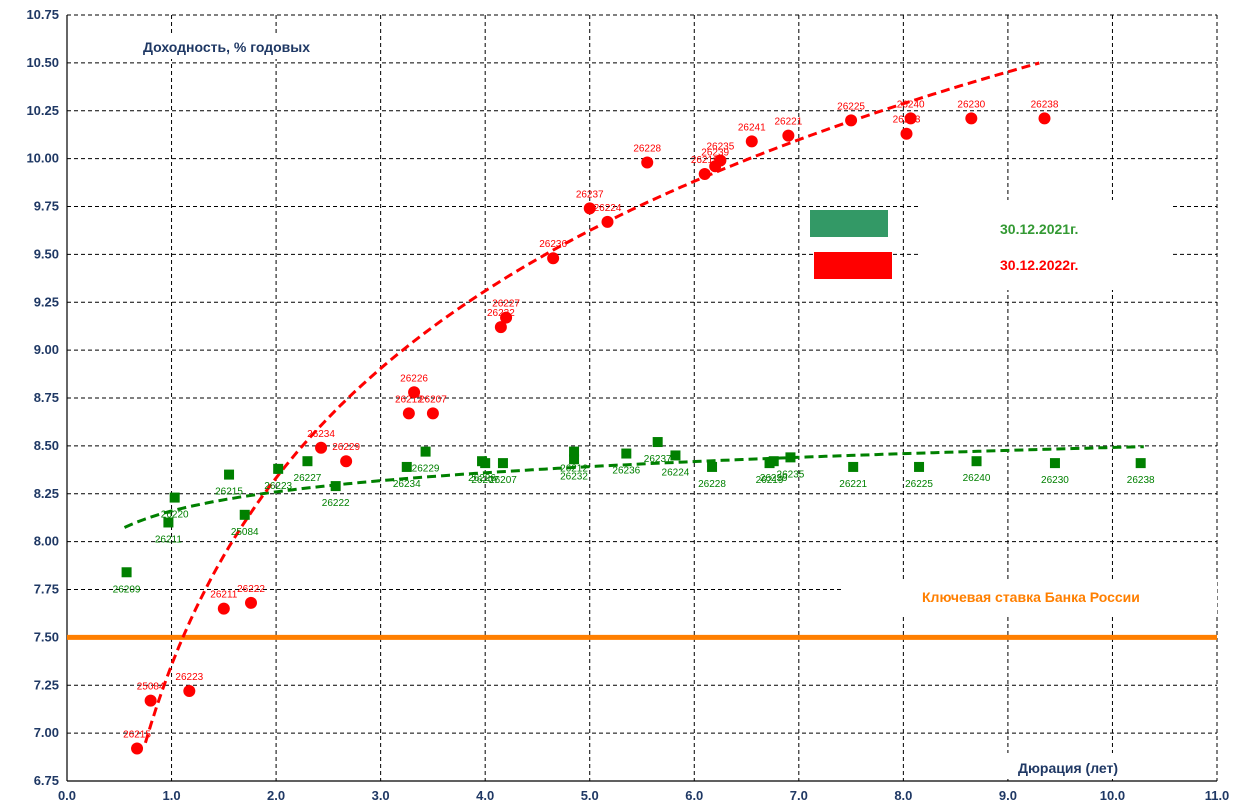 The image size is (1248, 812). What do you see at coordinates (409, 399) in the screenshot?
I see `point-label-2022: 26212` at bounding box center [409, 399].